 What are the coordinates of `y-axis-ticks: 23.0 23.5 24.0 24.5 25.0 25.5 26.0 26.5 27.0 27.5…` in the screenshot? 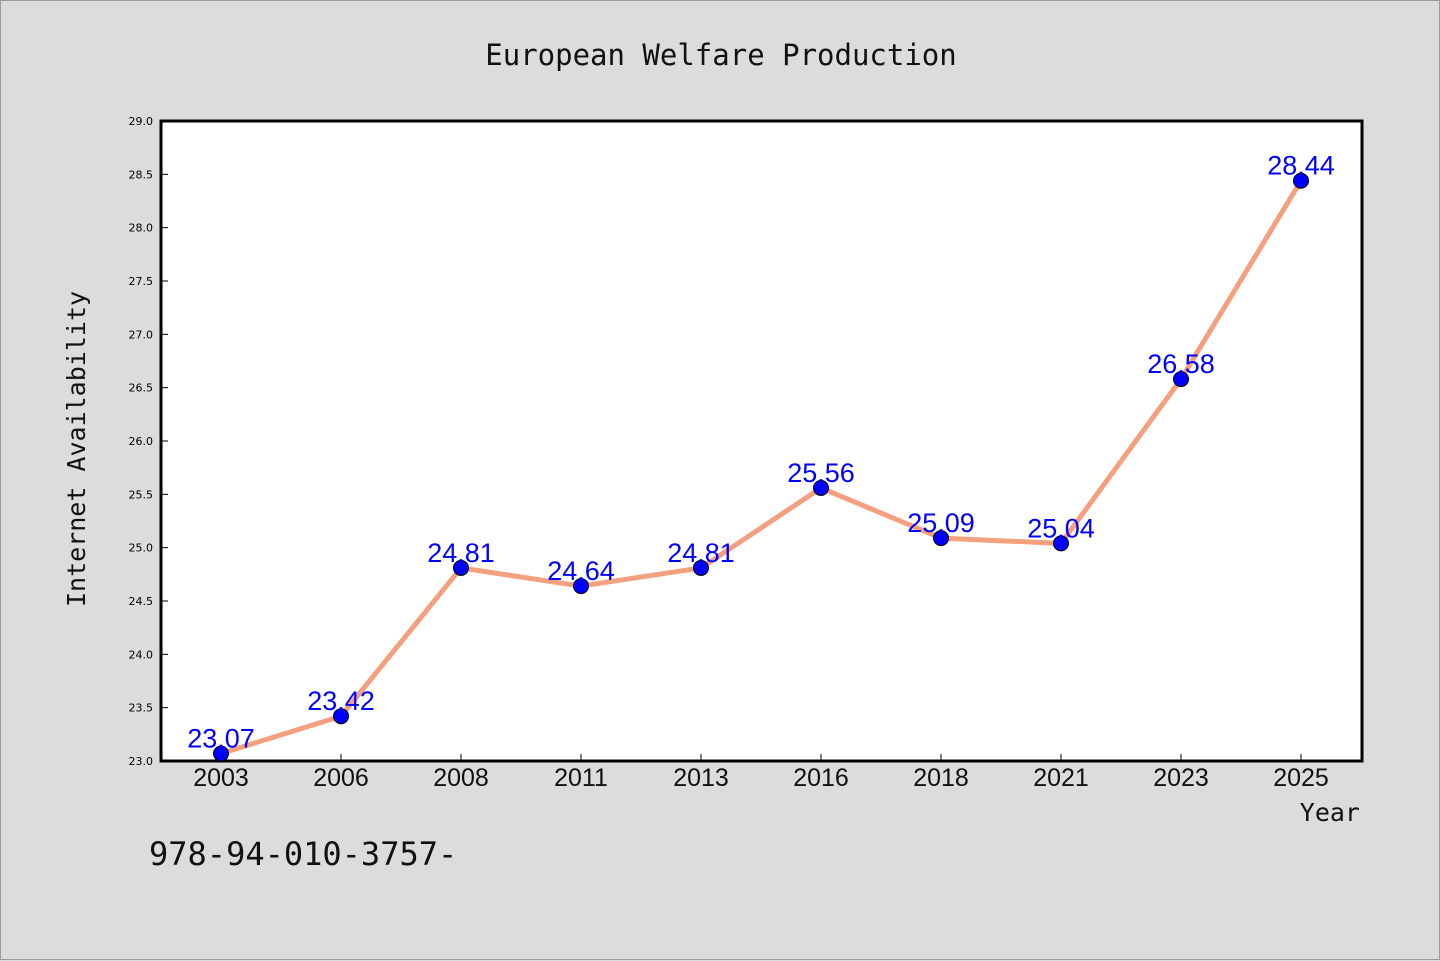 It's located at (148, 441).